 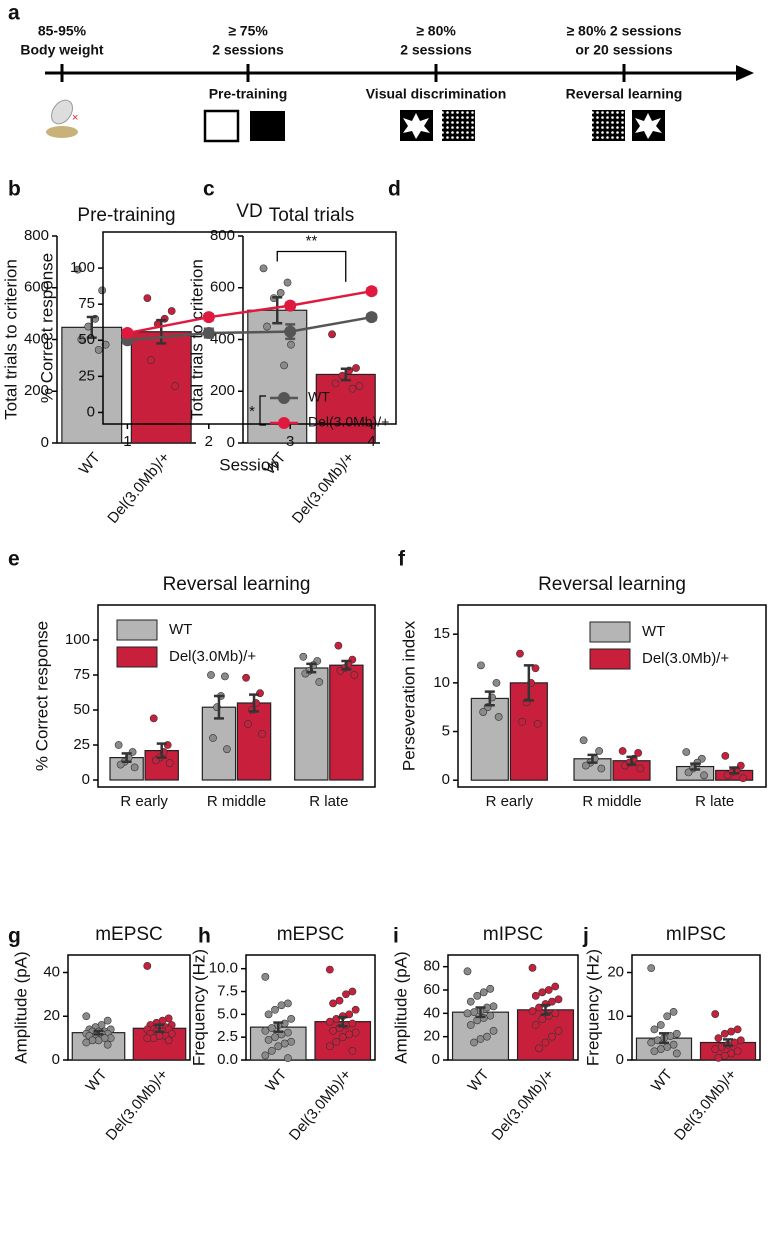 What do you see at coordinates (653, 631) in the screenshot?
I see `legend-label: WT` at bounding box center [653, 631].